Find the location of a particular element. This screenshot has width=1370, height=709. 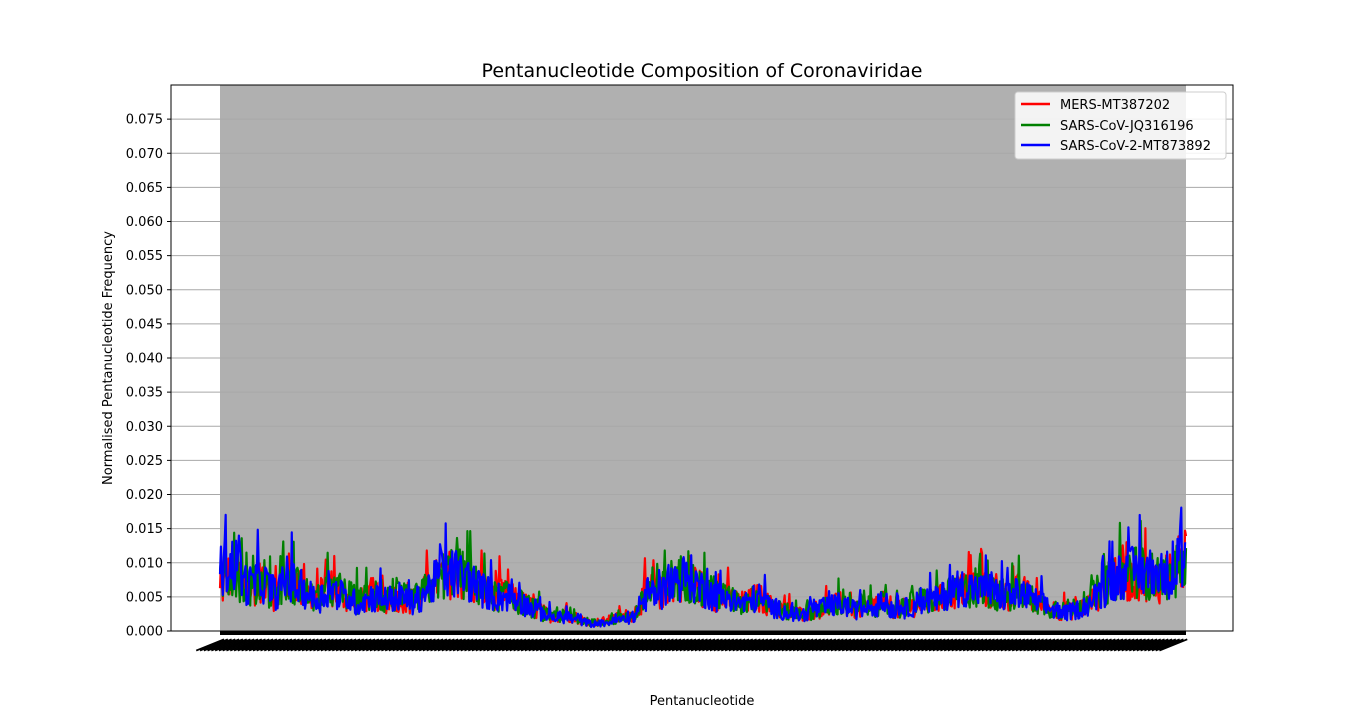

y-tick-label: 0.055 is located at coordinates (144, 256).